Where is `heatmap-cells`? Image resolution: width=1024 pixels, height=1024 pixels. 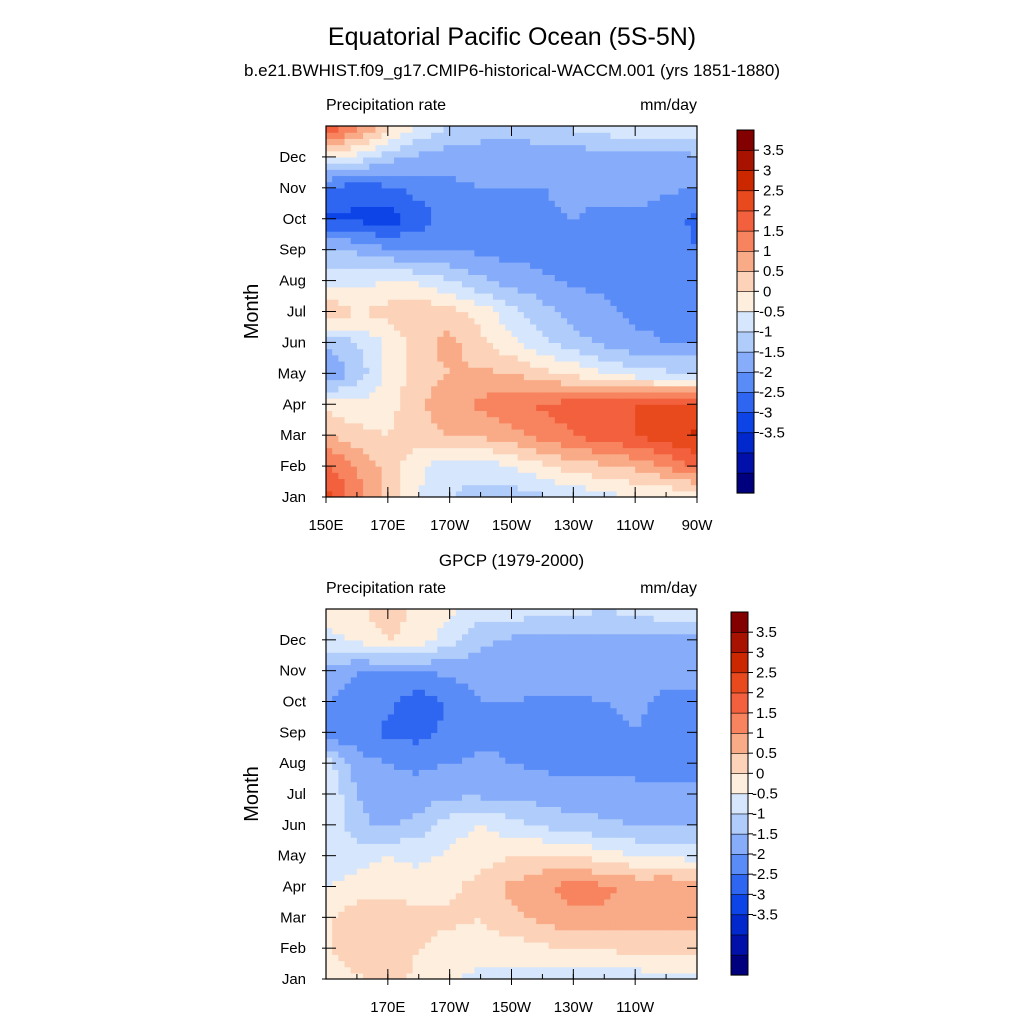
heatmap-cells is located at coordinates (511, 311).